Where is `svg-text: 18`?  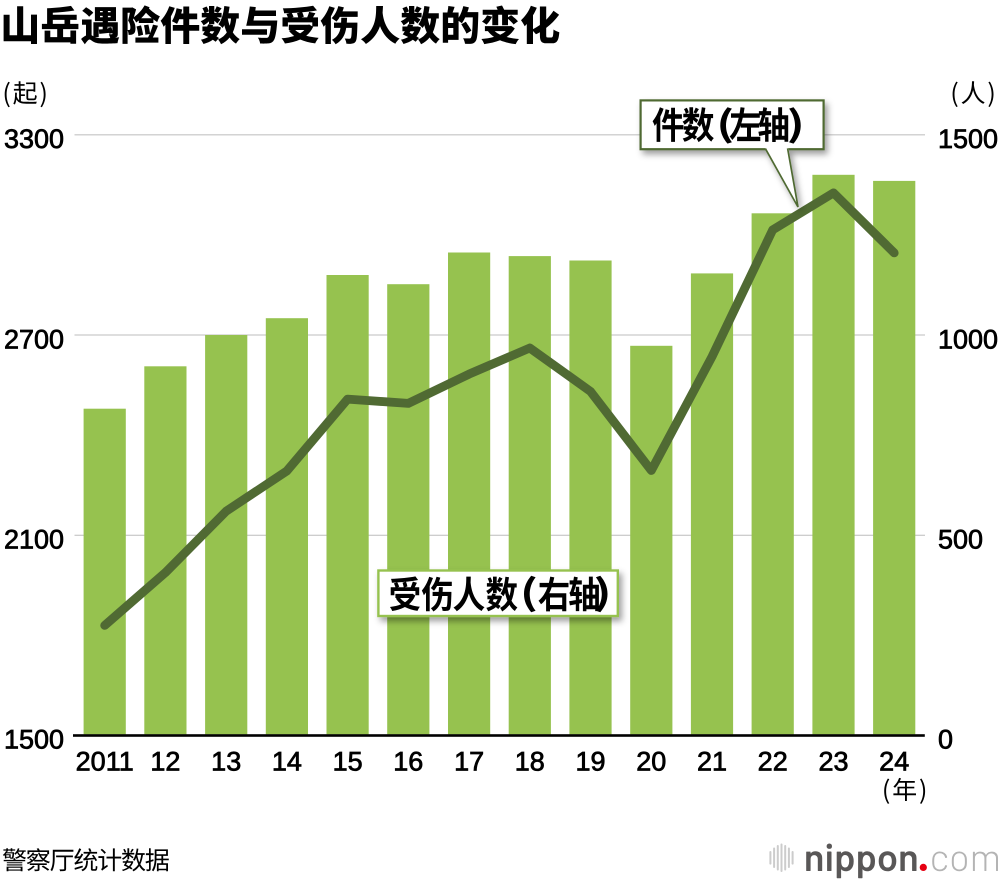
svg-text: 18 is located at coordinates (530, 761).